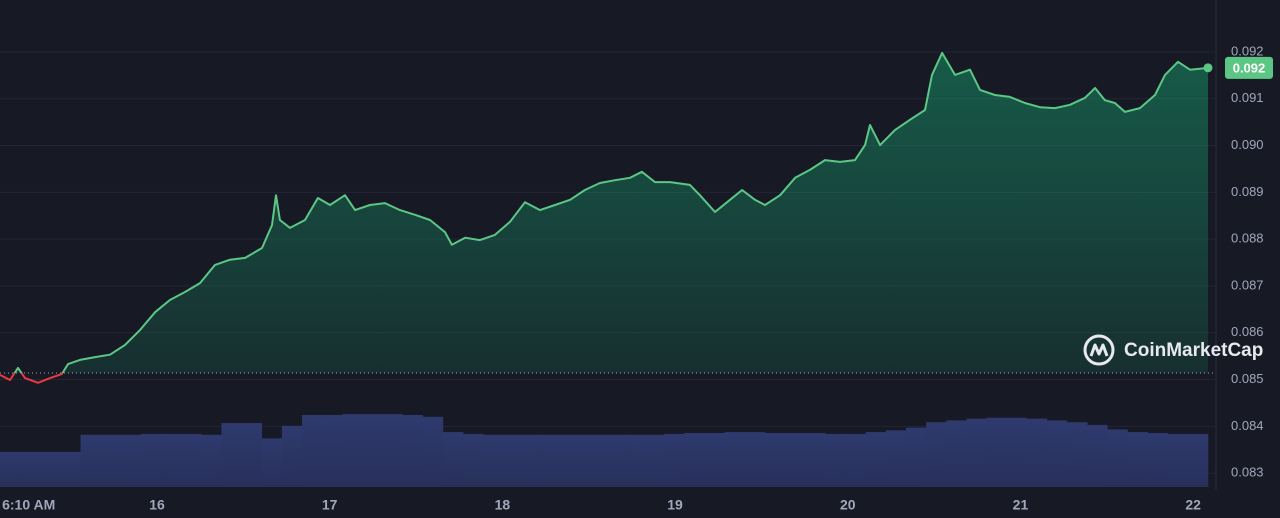 The height and width of the screenshot is (518, 1280). I want to click on y-tick-label: 0.084, so click(1247, 425).